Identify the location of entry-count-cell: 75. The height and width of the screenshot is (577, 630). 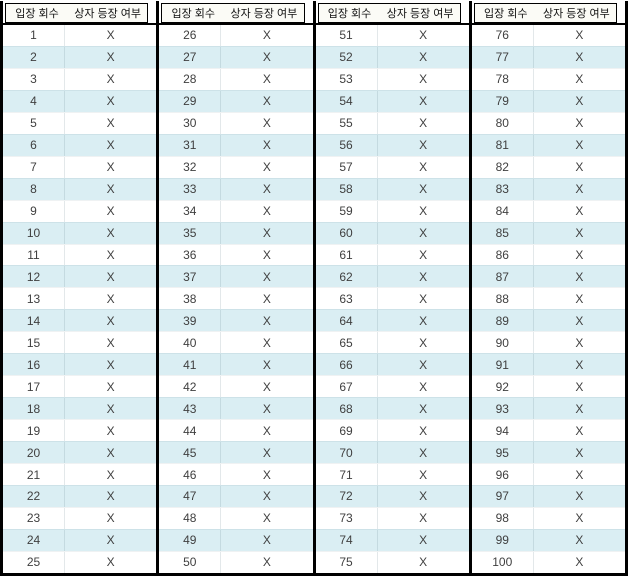
(347, 562).